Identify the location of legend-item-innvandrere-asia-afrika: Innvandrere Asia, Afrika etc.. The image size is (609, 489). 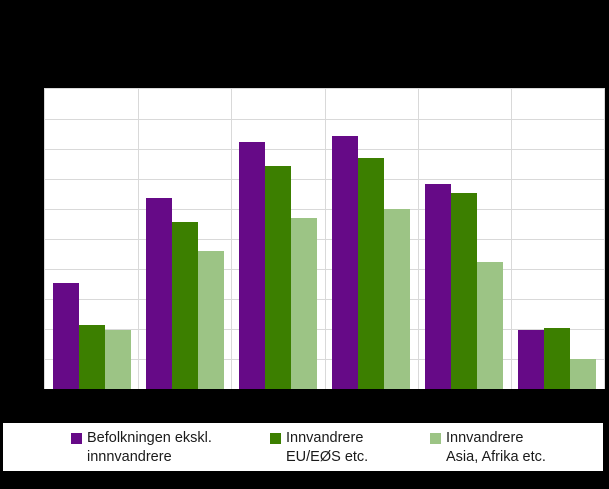
(488, 448).